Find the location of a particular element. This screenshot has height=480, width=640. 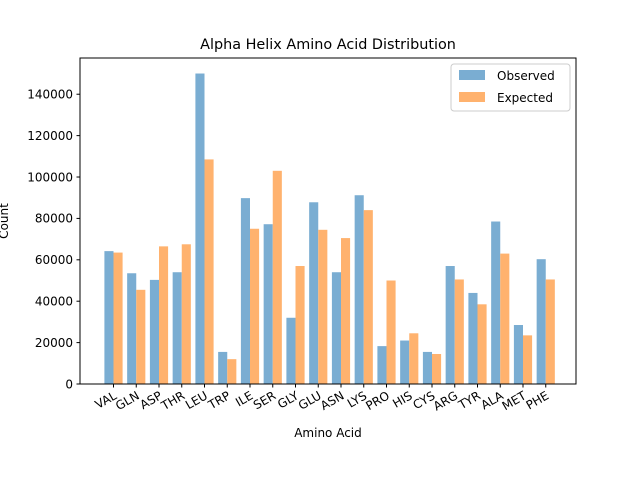

bar-observed-arg is located at coordinates (450, 325).